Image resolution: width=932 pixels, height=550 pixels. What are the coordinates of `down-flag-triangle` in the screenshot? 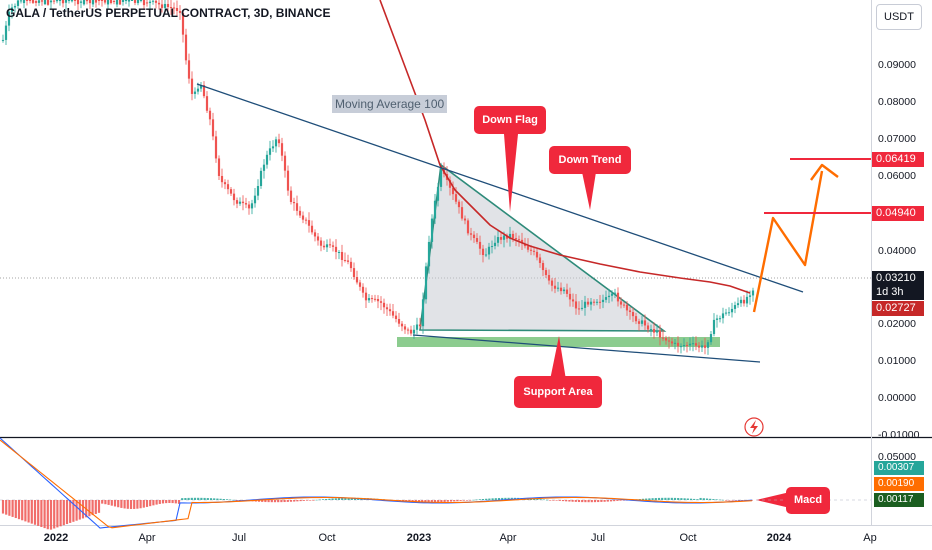 It's located at (543, 247).